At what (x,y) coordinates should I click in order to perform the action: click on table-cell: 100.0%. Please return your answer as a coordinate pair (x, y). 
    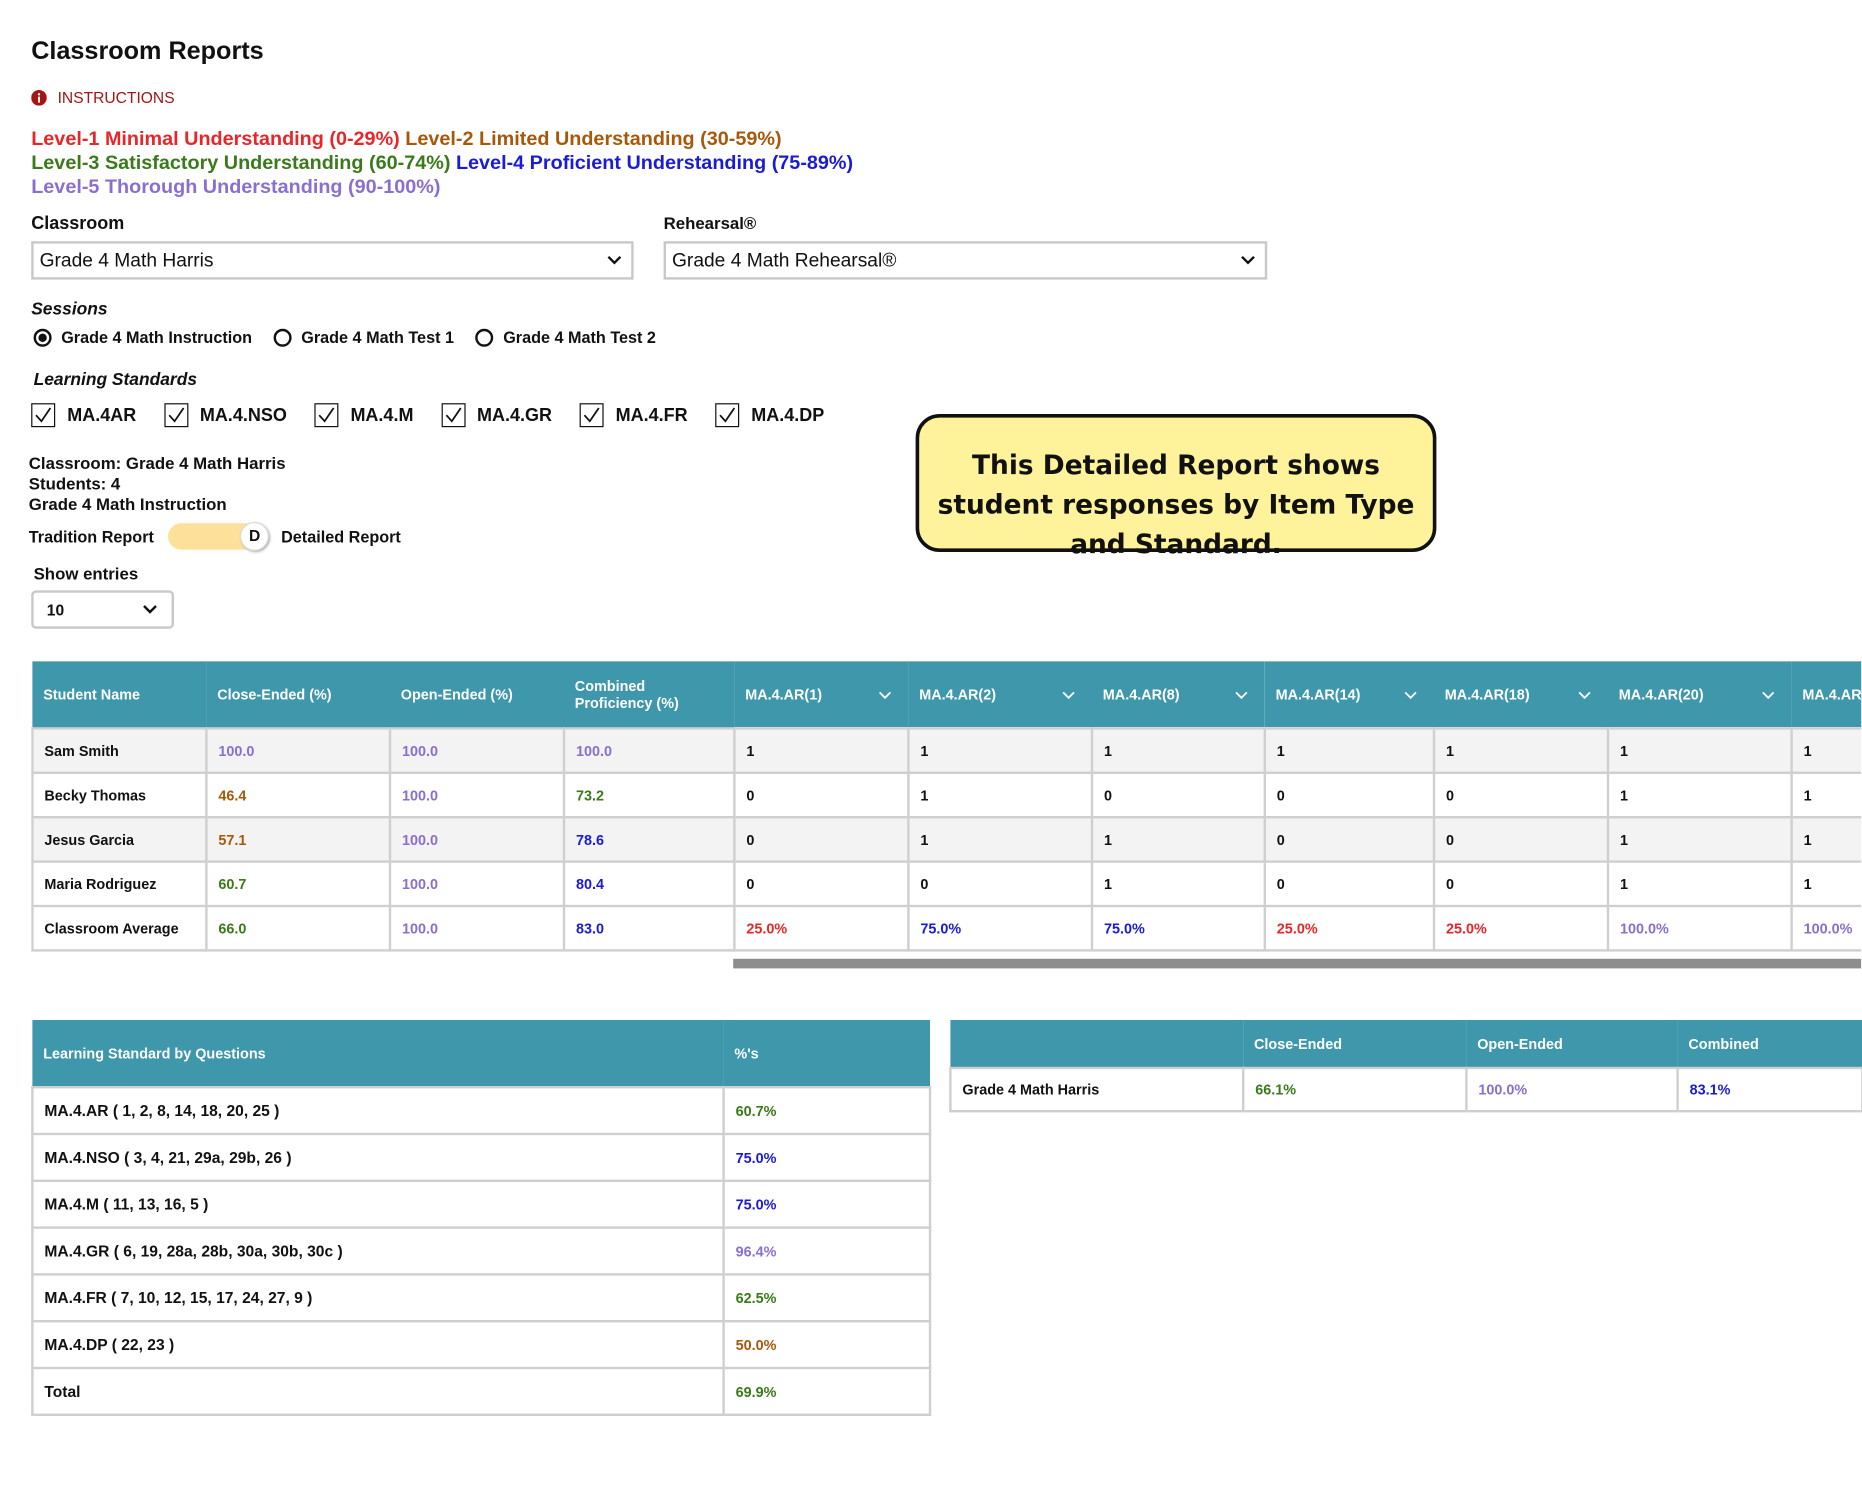
    Looking at the image, I should click on (1699, 928).